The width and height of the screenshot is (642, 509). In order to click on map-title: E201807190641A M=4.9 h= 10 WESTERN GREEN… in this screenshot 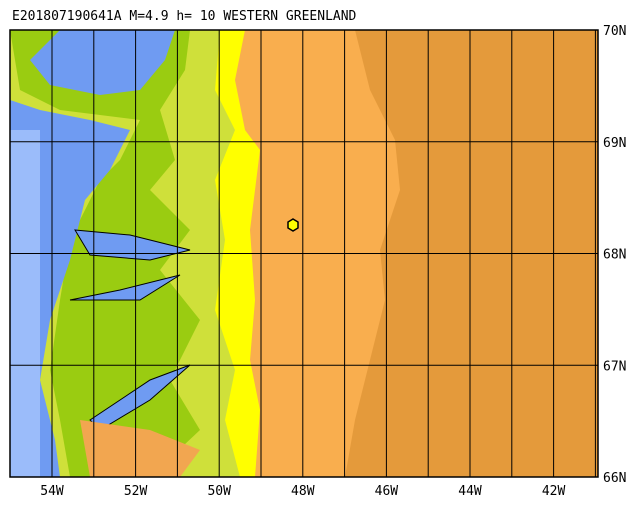, I will do `click(184, 16)`.